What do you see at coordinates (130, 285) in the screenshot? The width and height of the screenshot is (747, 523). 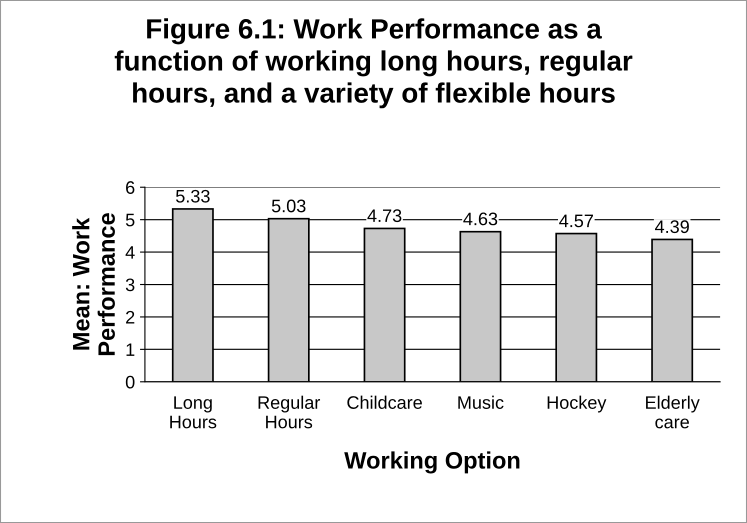 I see `y-tick-label: 3` at bounding box center [130, 285].